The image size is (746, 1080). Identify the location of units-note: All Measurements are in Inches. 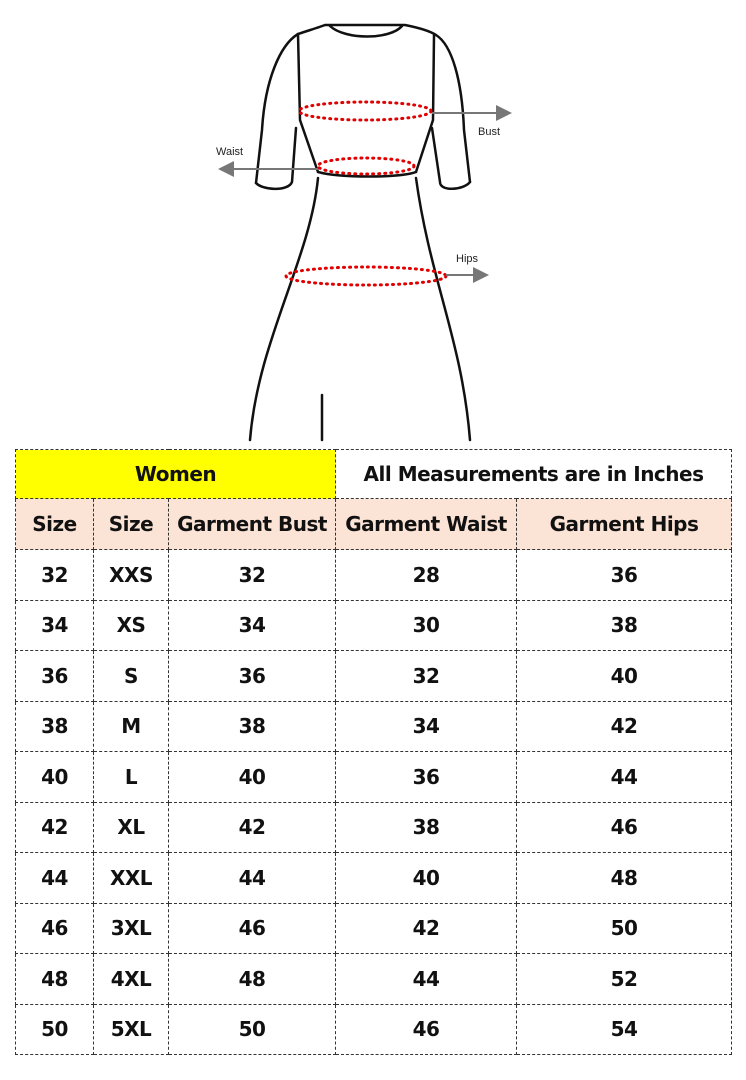
(534, 474).